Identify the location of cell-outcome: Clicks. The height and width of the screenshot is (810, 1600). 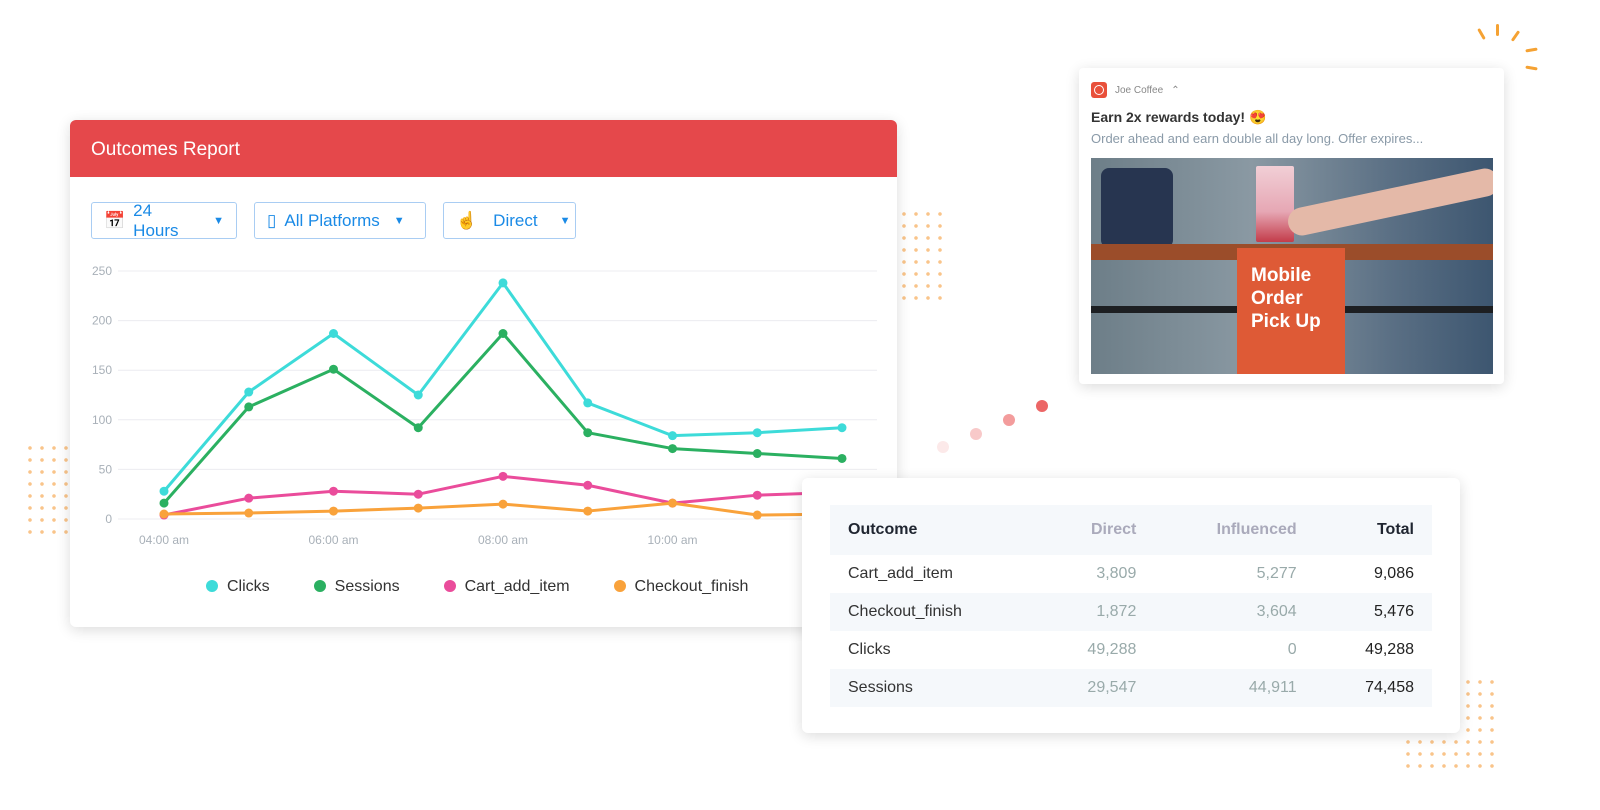
(869, 649).